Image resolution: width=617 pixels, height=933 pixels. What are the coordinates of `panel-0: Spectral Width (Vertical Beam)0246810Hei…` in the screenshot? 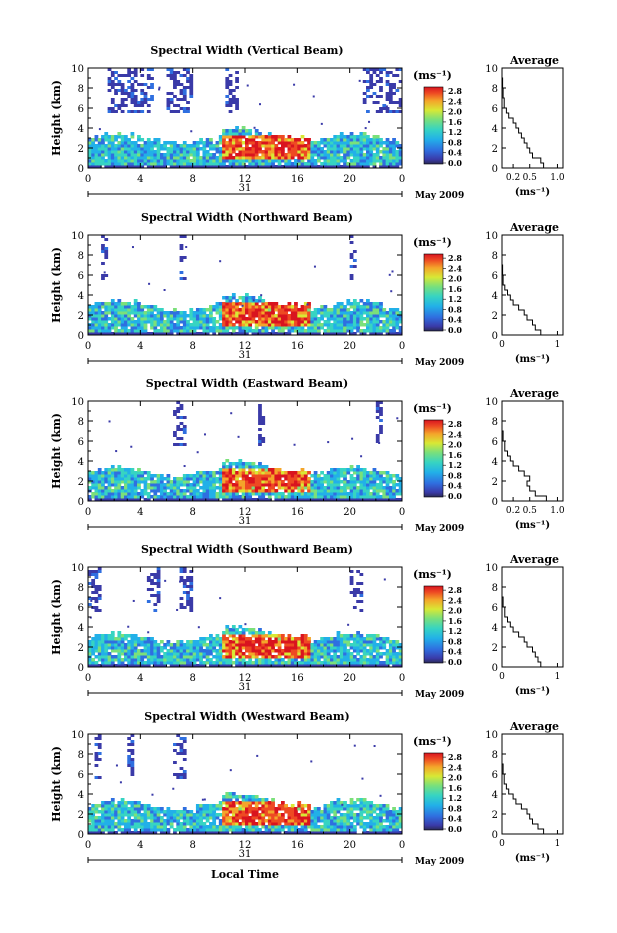 It's located at (307, 122).